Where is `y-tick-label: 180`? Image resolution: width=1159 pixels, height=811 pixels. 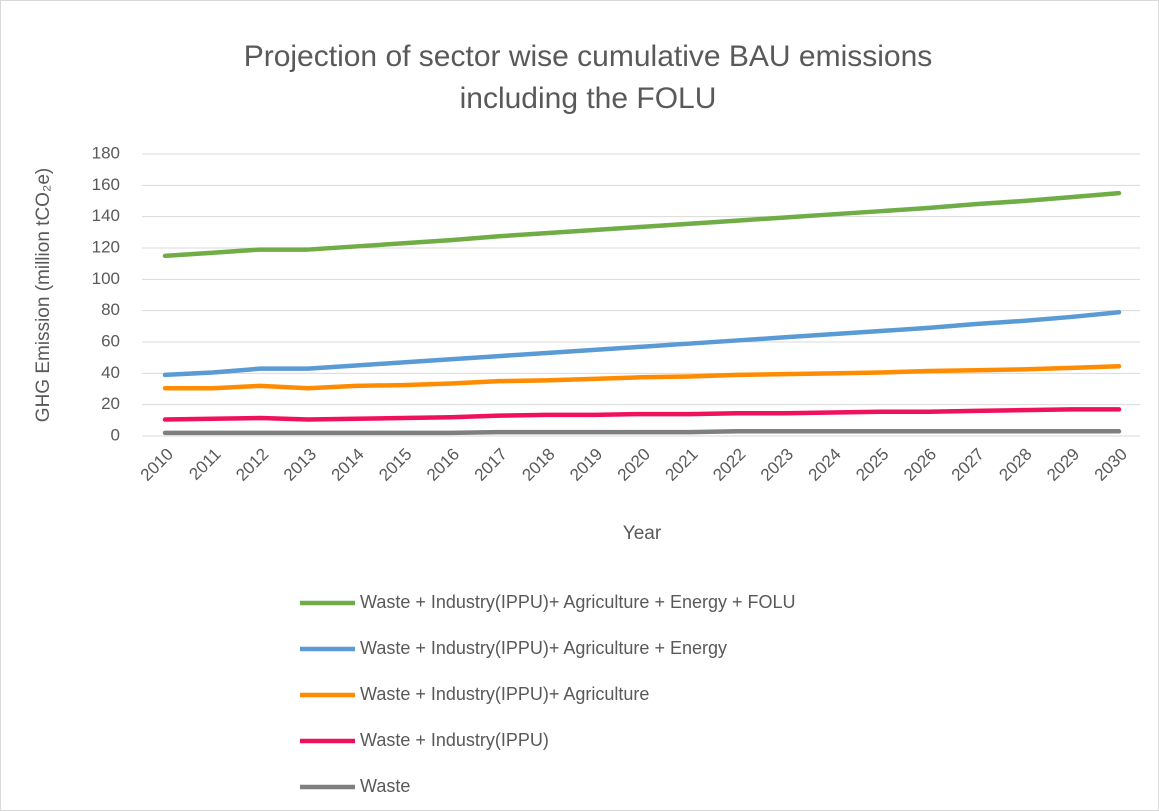
y-tick-label: 180 is located at coordinates (106, 152).